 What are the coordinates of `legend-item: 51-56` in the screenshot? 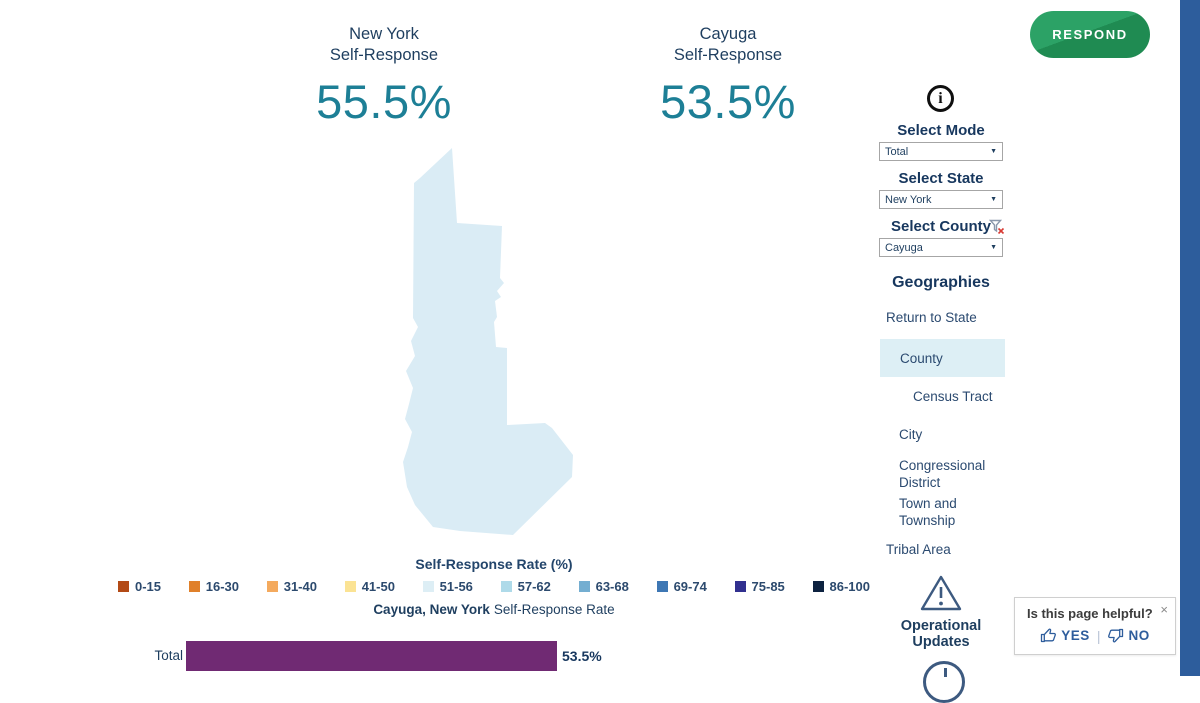 It's located at (447, 586).